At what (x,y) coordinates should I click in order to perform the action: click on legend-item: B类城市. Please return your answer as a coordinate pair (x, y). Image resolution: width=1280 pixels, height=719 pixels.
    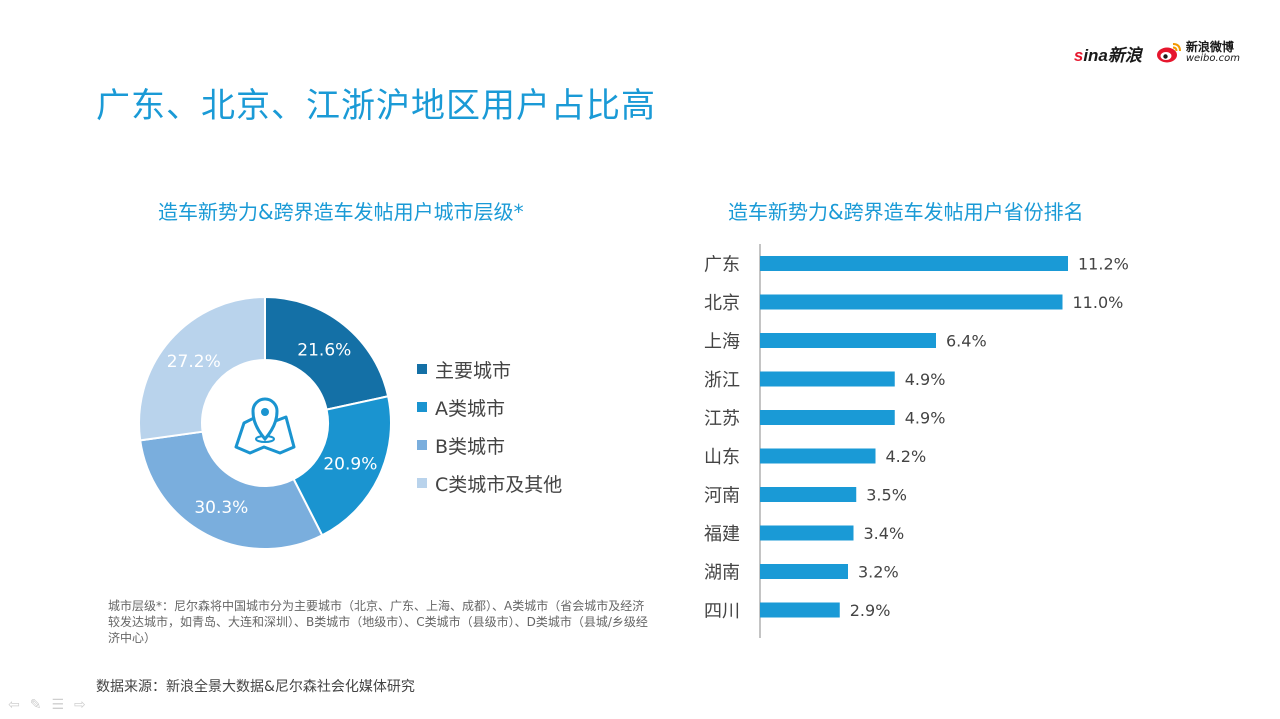
    Looking at the image, I should click on (489, 445).